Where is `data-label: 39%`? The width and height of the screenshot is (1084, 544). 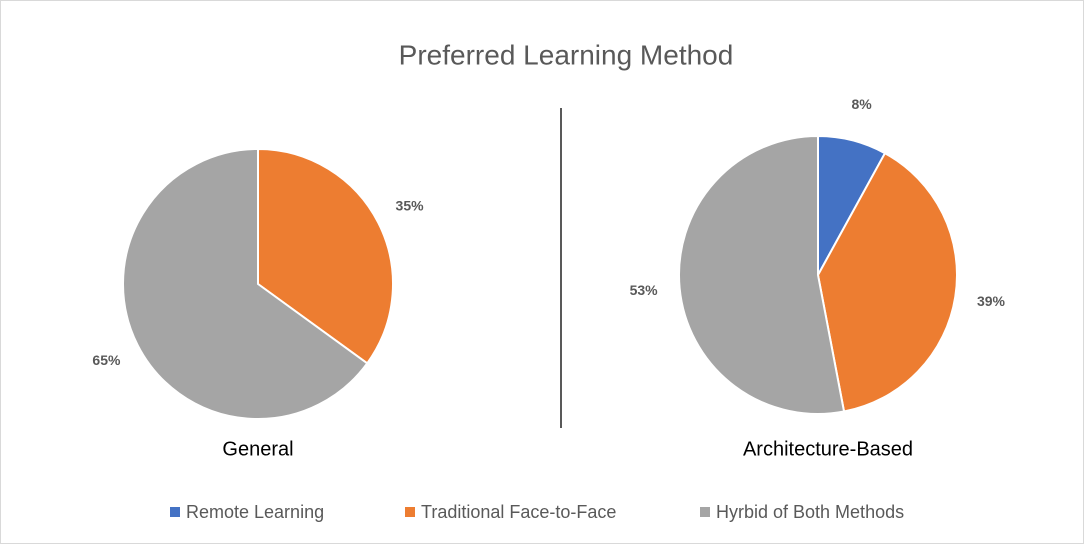
data-label: 39% is located at coordinates (991, 301).